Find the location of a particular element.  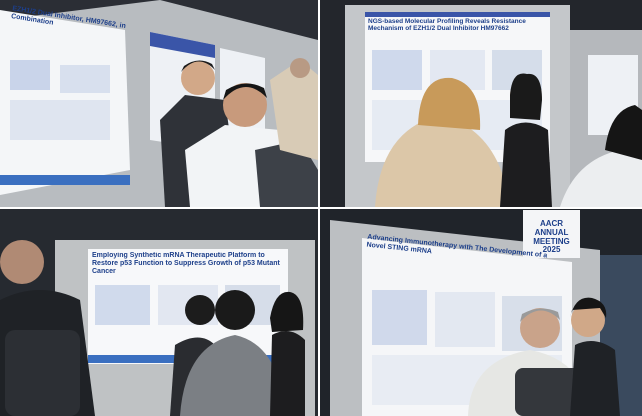

banner is located at coordinates (551, 234).